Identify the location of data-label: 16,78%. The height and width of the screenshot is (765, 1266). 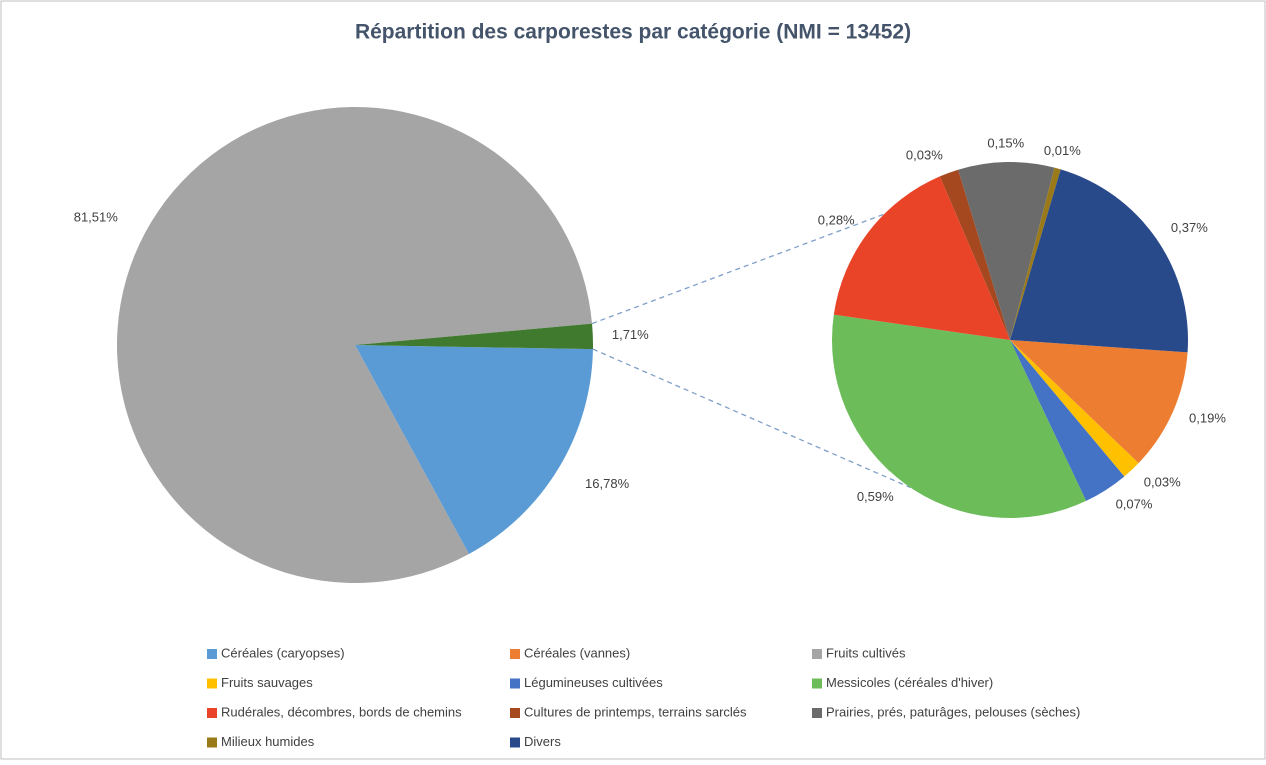
(607, 483).